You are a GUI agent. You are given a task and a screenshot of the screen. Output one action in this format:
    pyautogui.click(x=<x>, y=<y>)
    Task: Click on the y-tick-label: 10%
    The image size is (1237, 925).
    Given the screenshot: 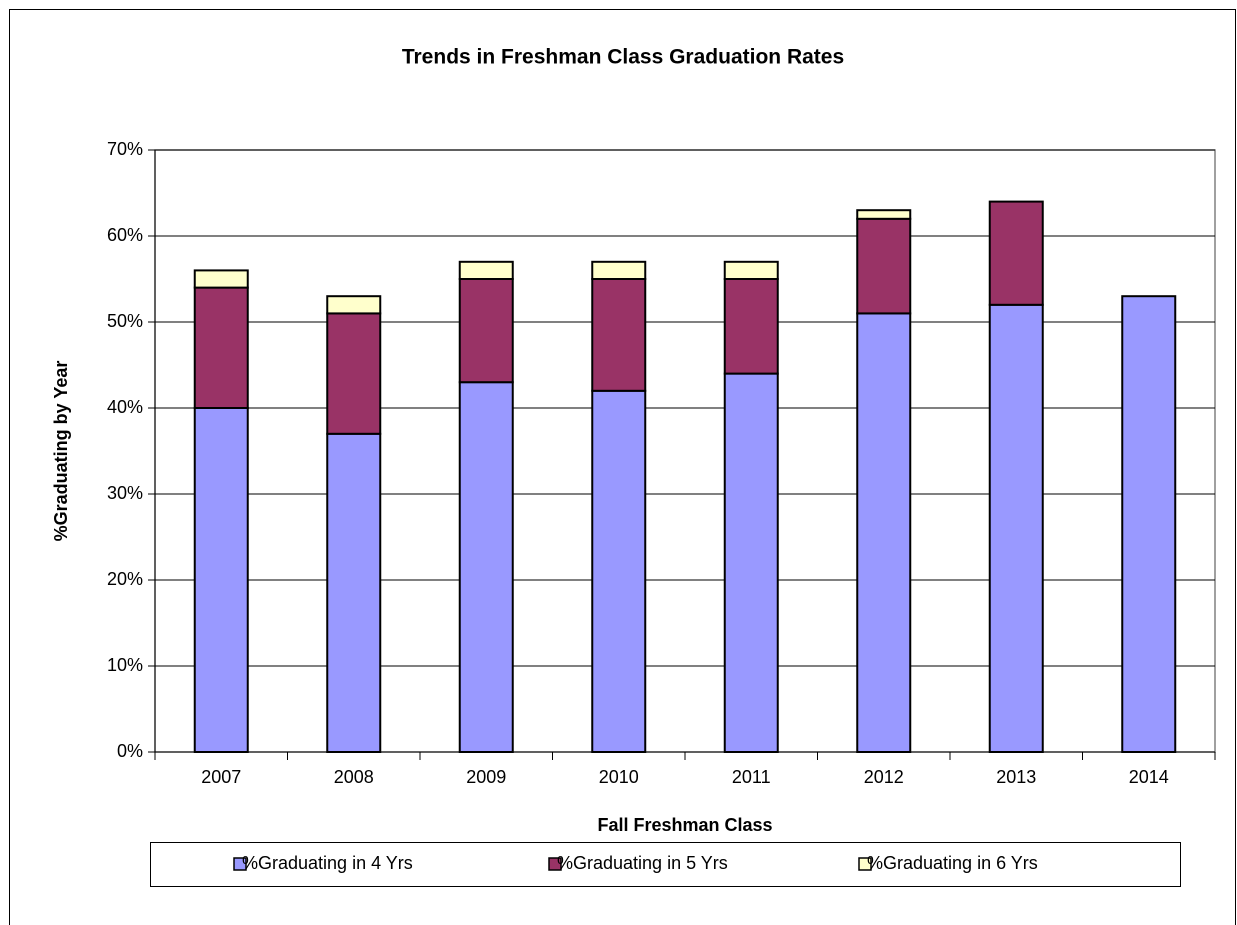 What is the action you would take?
    pyautogui.click(x=125, y=665)
    